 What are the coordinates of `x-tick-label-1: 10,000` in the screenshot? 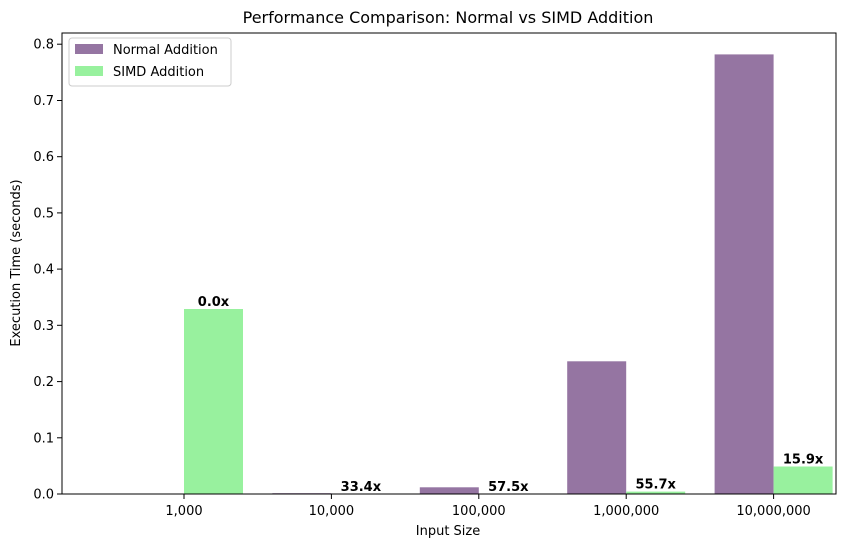 It's located at (332, 511).